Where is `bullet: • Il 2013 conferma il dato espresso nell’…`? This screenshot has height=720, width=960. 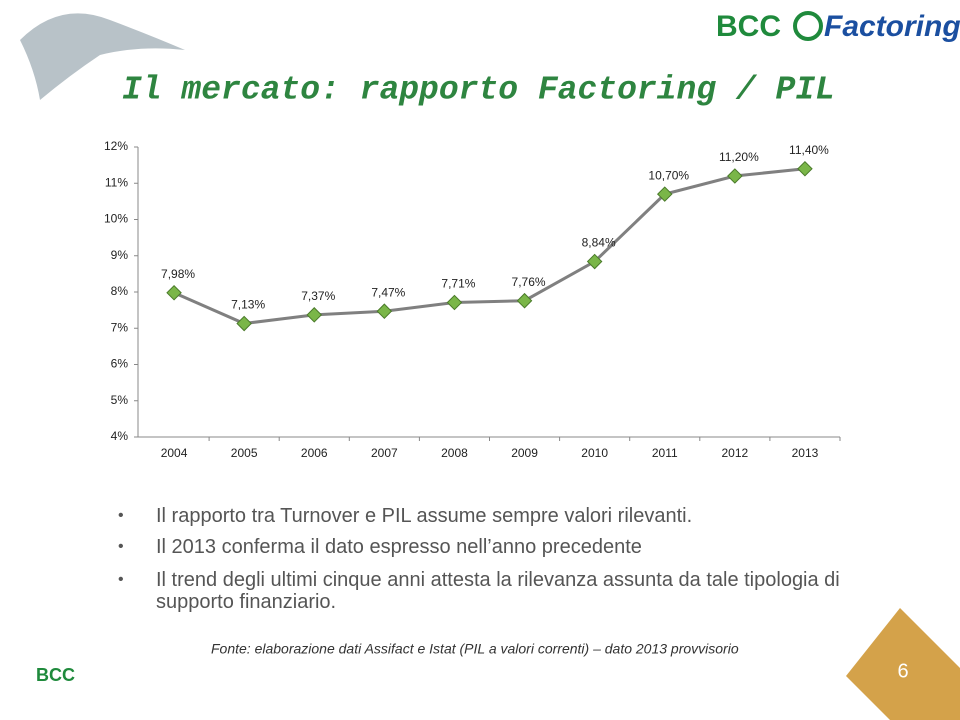
bullet: • Il 2013 conferma il dato espresso nell’… is located at coordinates (380, 547).